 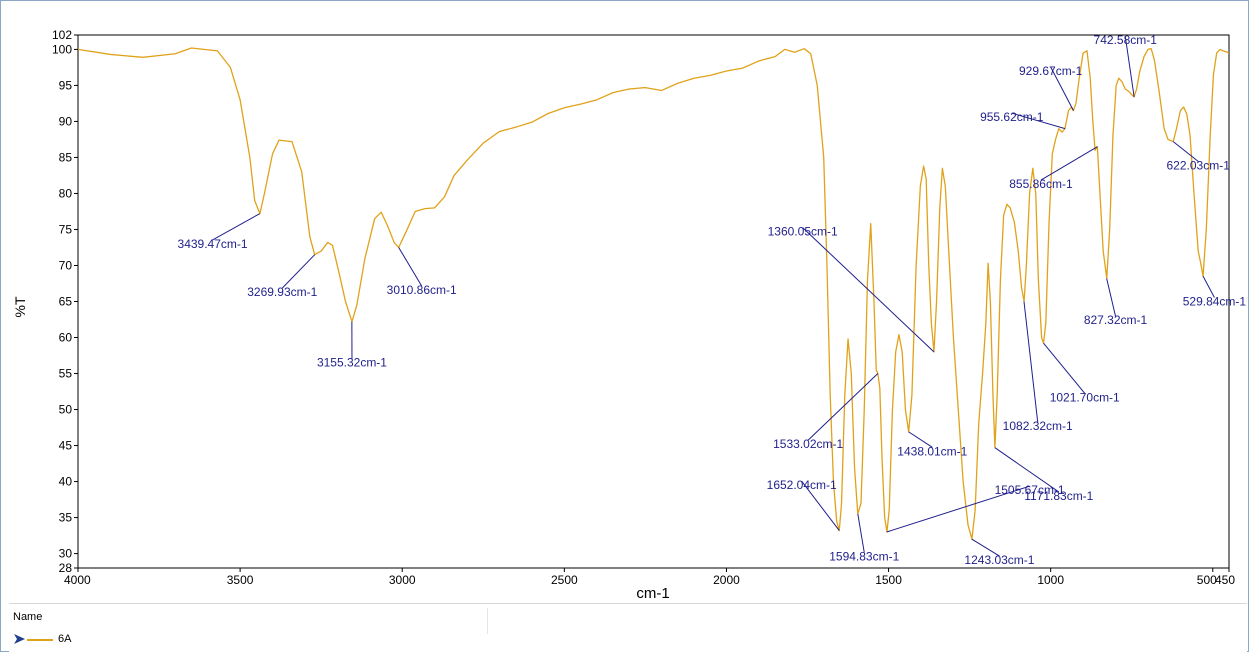 What do you see at coordinates (932, 451) in the screenshot?
I see `peak-label: 1438.01cm-1` at bounding box center [932, 451].